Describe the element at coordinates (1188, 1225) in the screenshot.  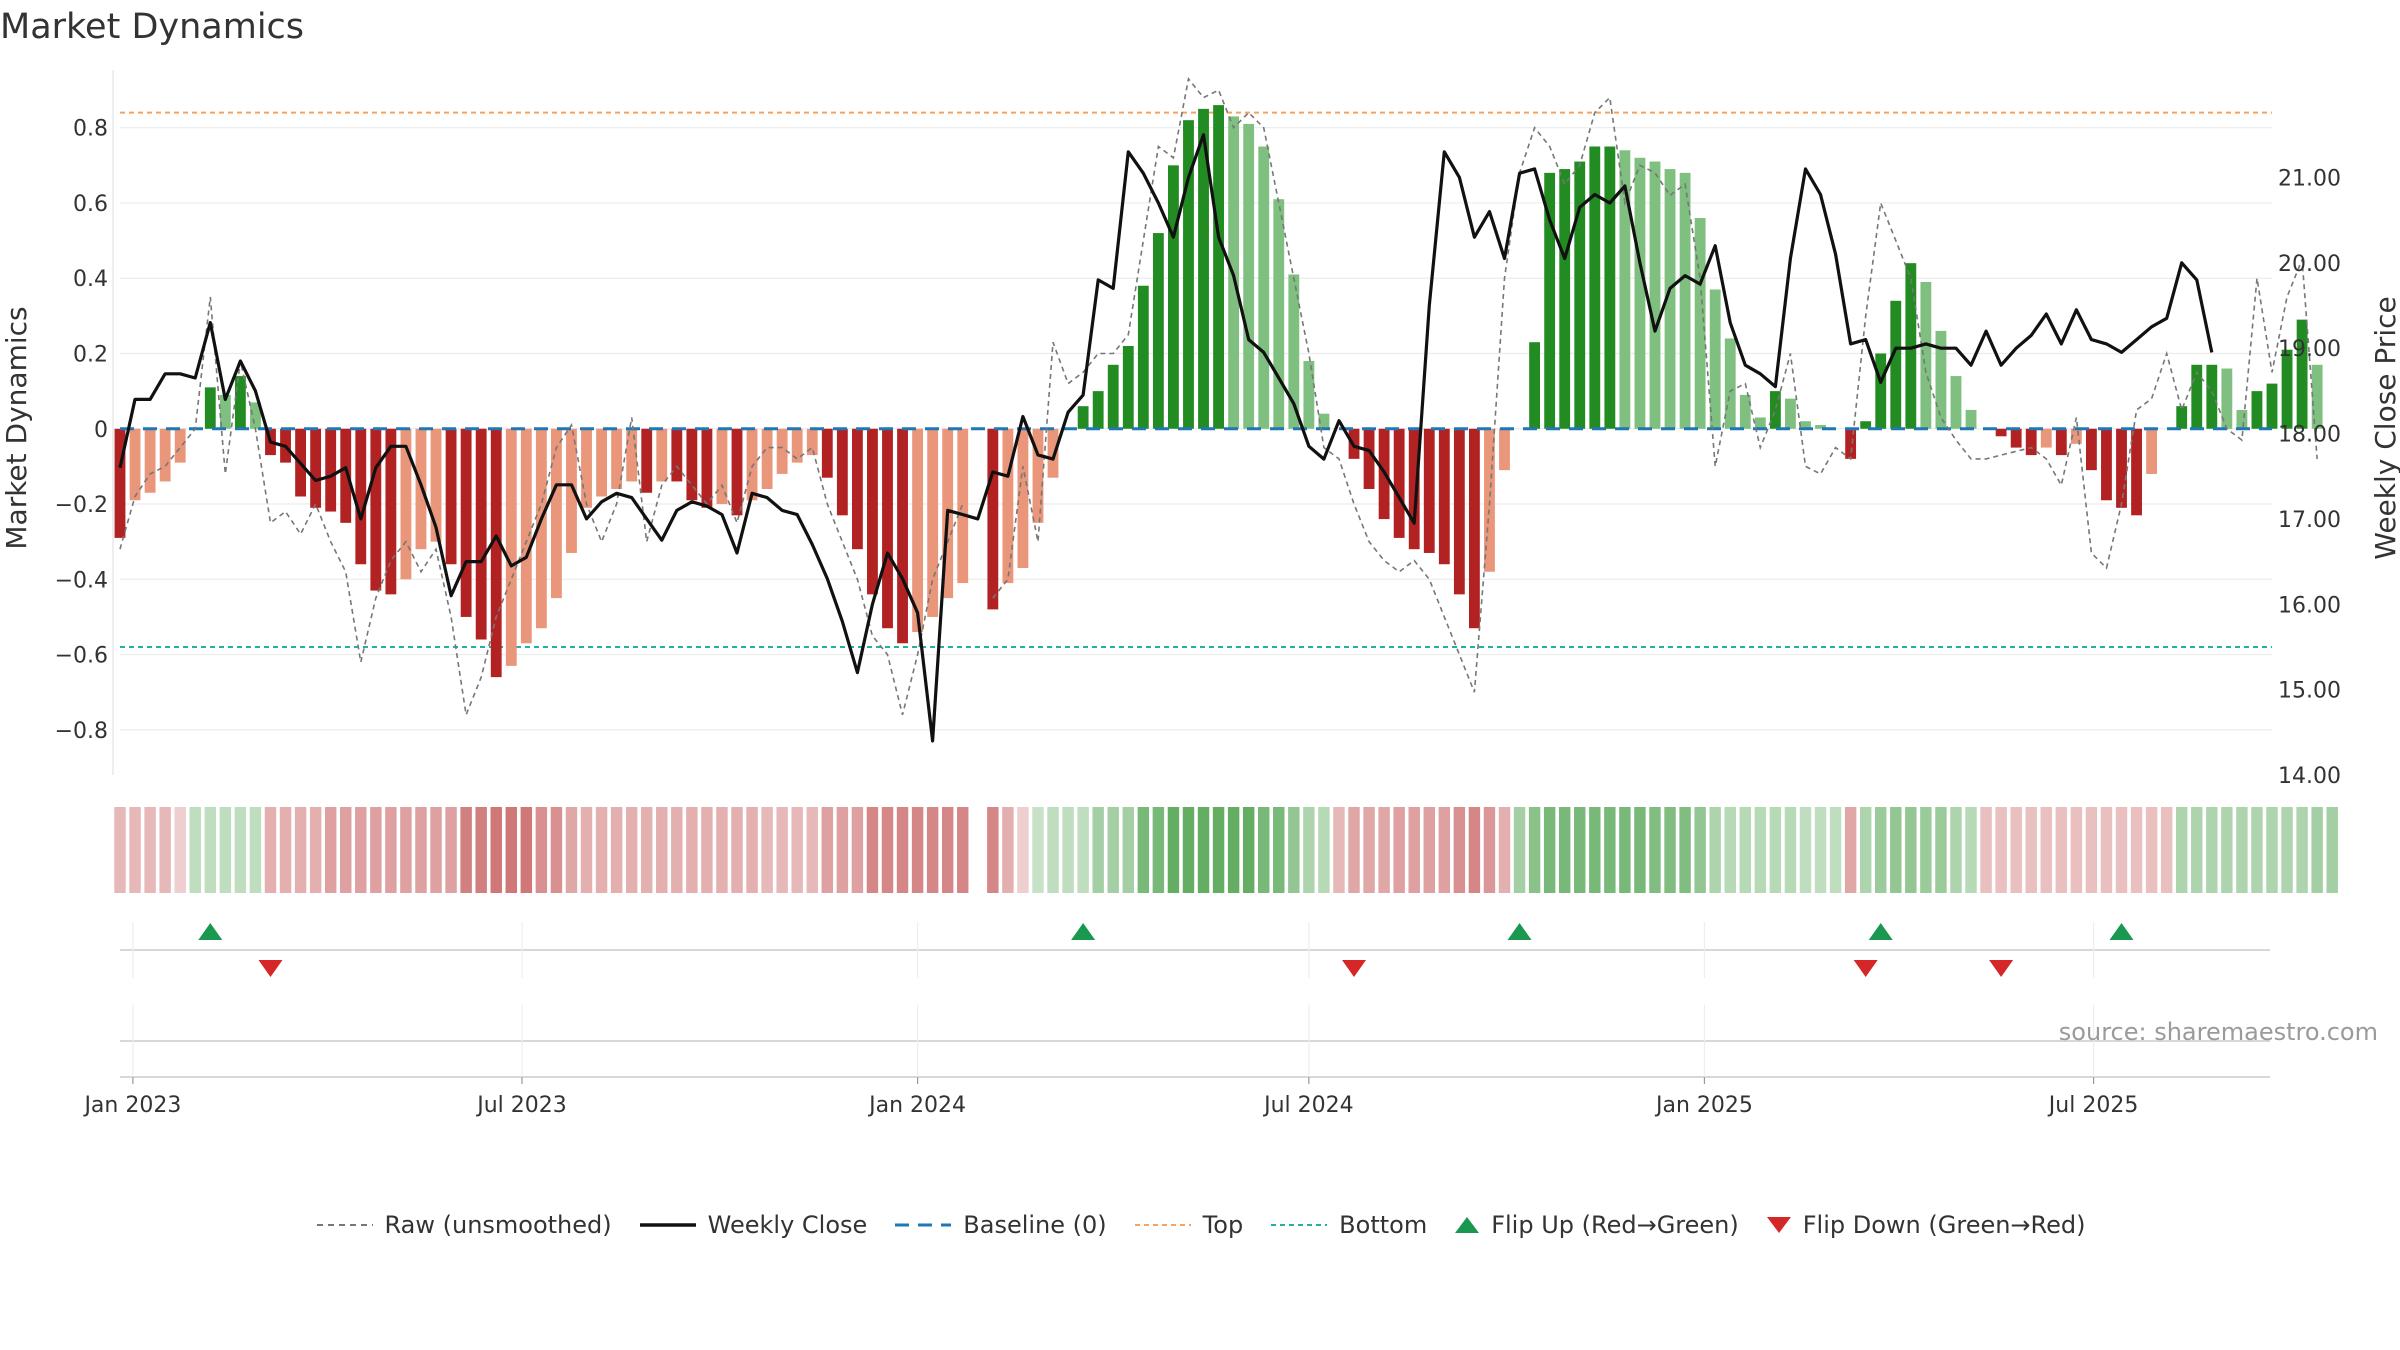
I see `legend-item-top: Top` at that location.